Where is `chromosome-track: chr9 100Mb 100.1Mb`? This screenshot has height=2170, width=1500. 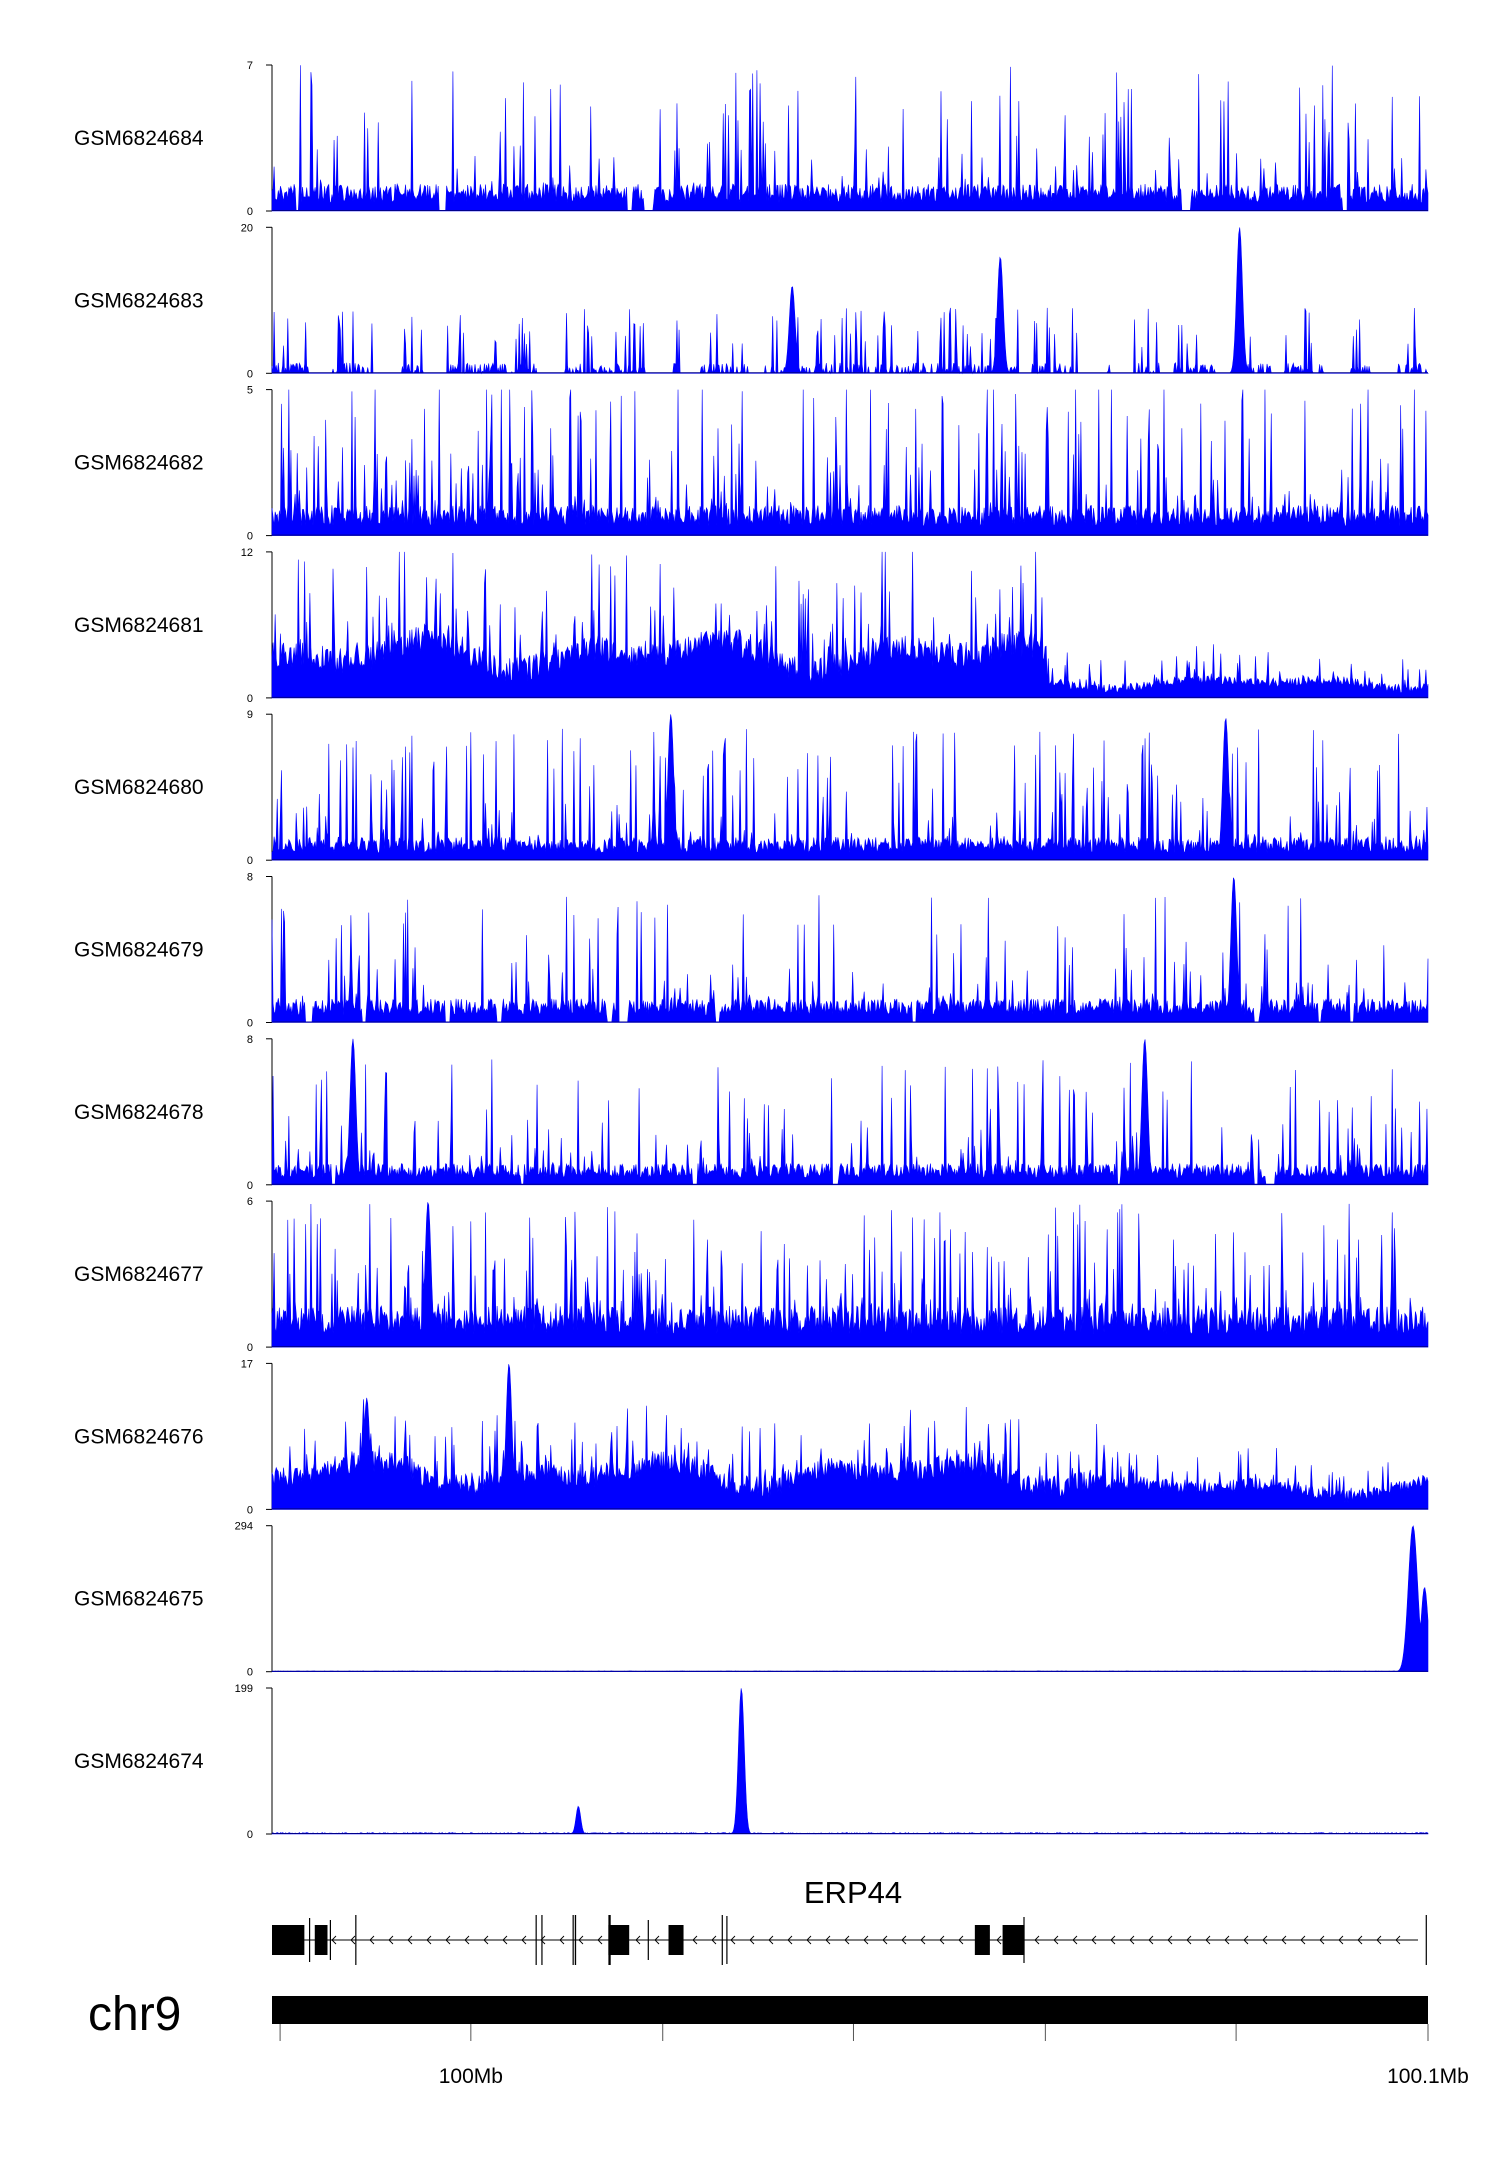 chromosome-track: chr9 100Mb 100.1Mb is located at coordinates (778, 2038).